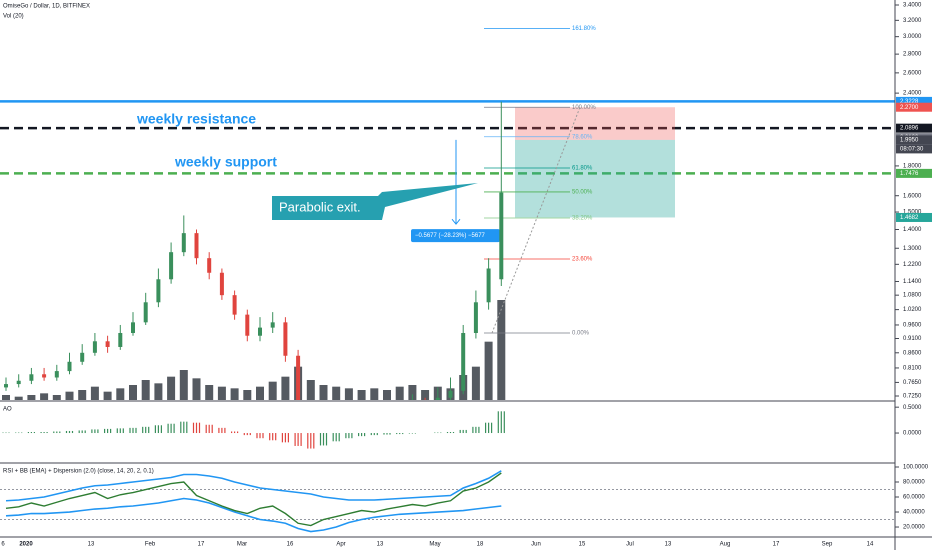 The height and width of the screenshot is (550, 932). I want to click on y-tick-label: 1.0200, so click(912, 310).